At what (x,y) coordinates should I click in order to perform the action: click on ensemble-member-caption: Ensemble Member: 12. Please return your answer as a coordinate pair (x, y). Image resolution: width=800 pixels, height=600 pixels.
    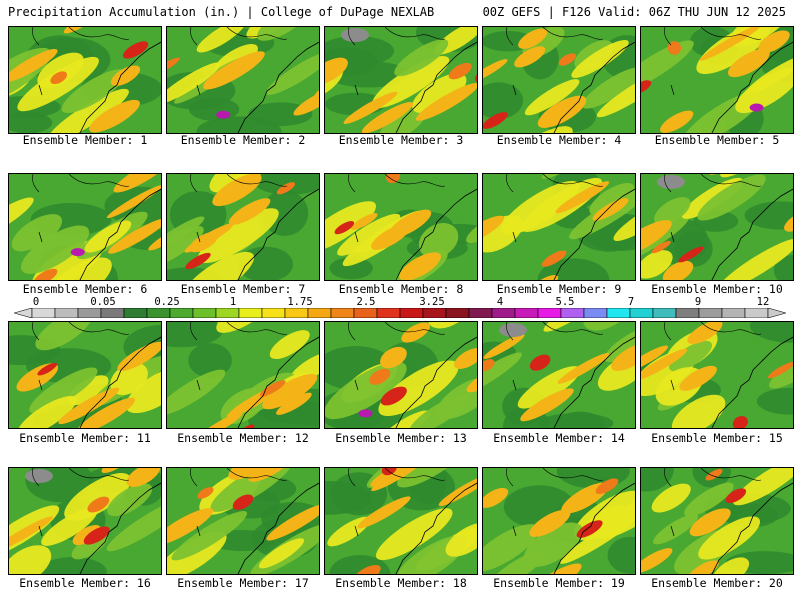
    Looking at the image, I should click on (243, 438).